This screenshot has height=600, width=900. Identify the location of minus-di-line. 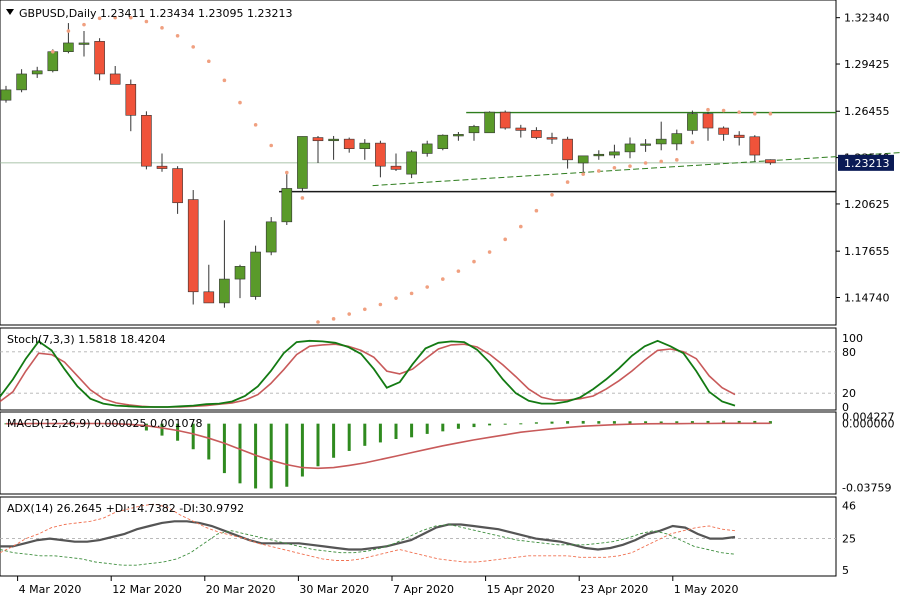
(368, 533).